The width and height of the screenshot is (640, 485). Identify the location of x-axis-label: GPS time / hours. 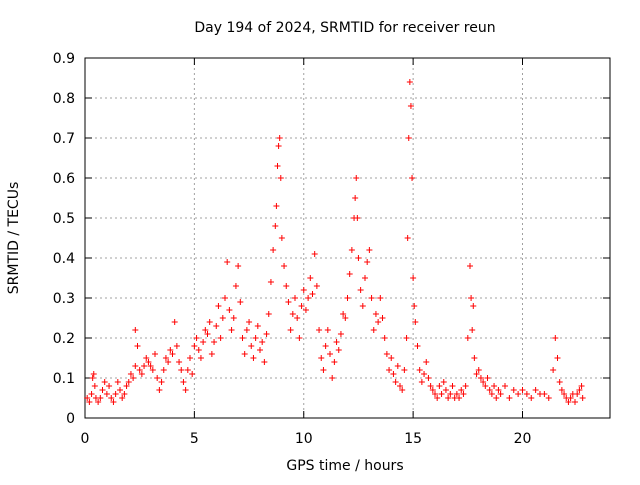
(344, 466).